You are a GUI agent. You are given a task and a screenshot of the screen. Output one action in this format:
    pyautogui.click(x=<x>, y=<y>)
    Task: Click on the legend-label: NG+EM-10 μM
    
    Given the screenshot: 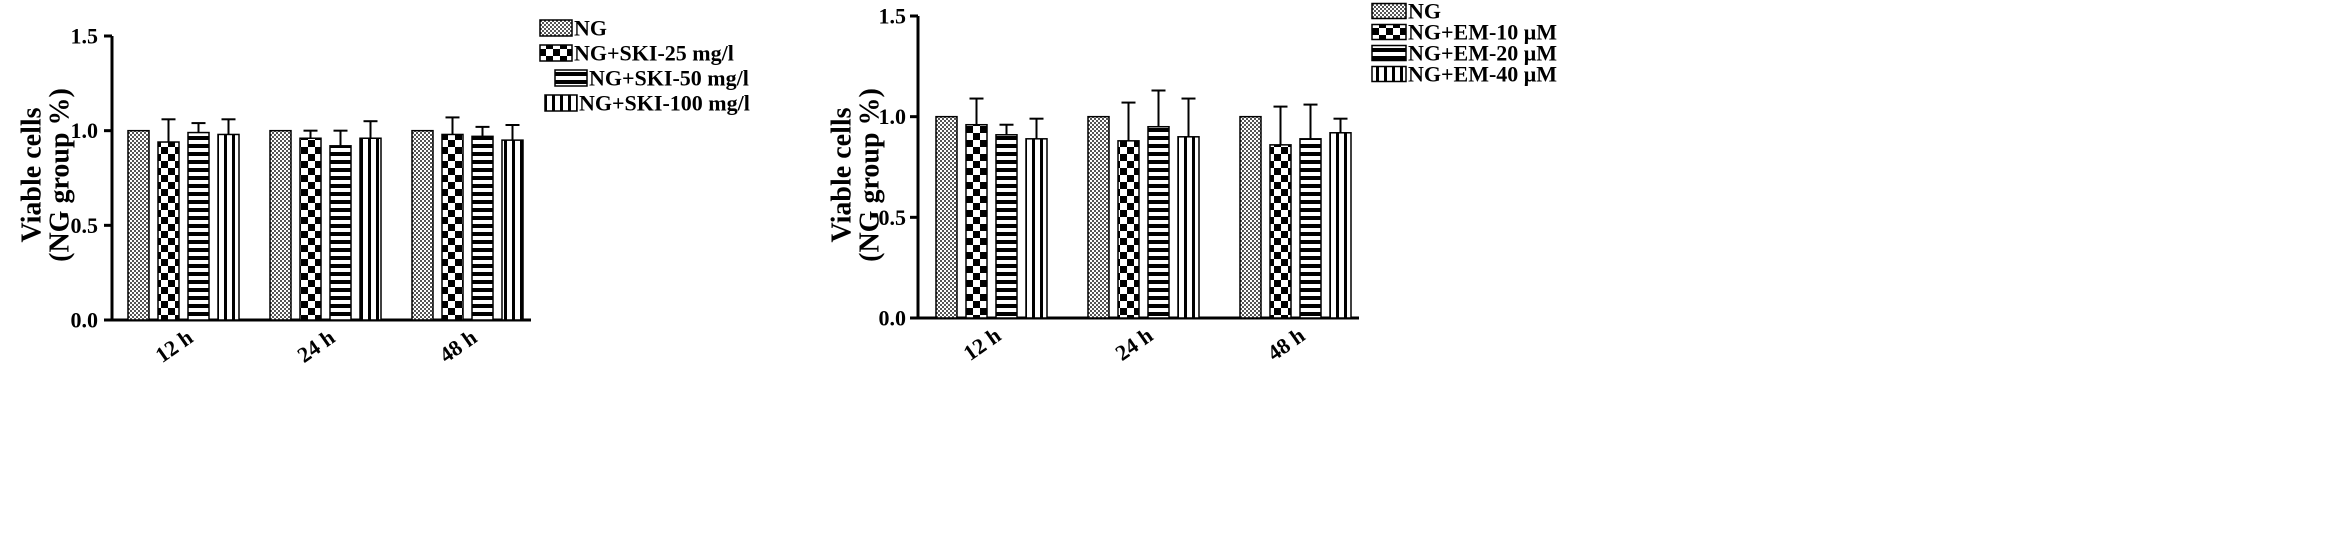 What is the action you would take?
    pyautogui.click(x=1482, y=32)
    